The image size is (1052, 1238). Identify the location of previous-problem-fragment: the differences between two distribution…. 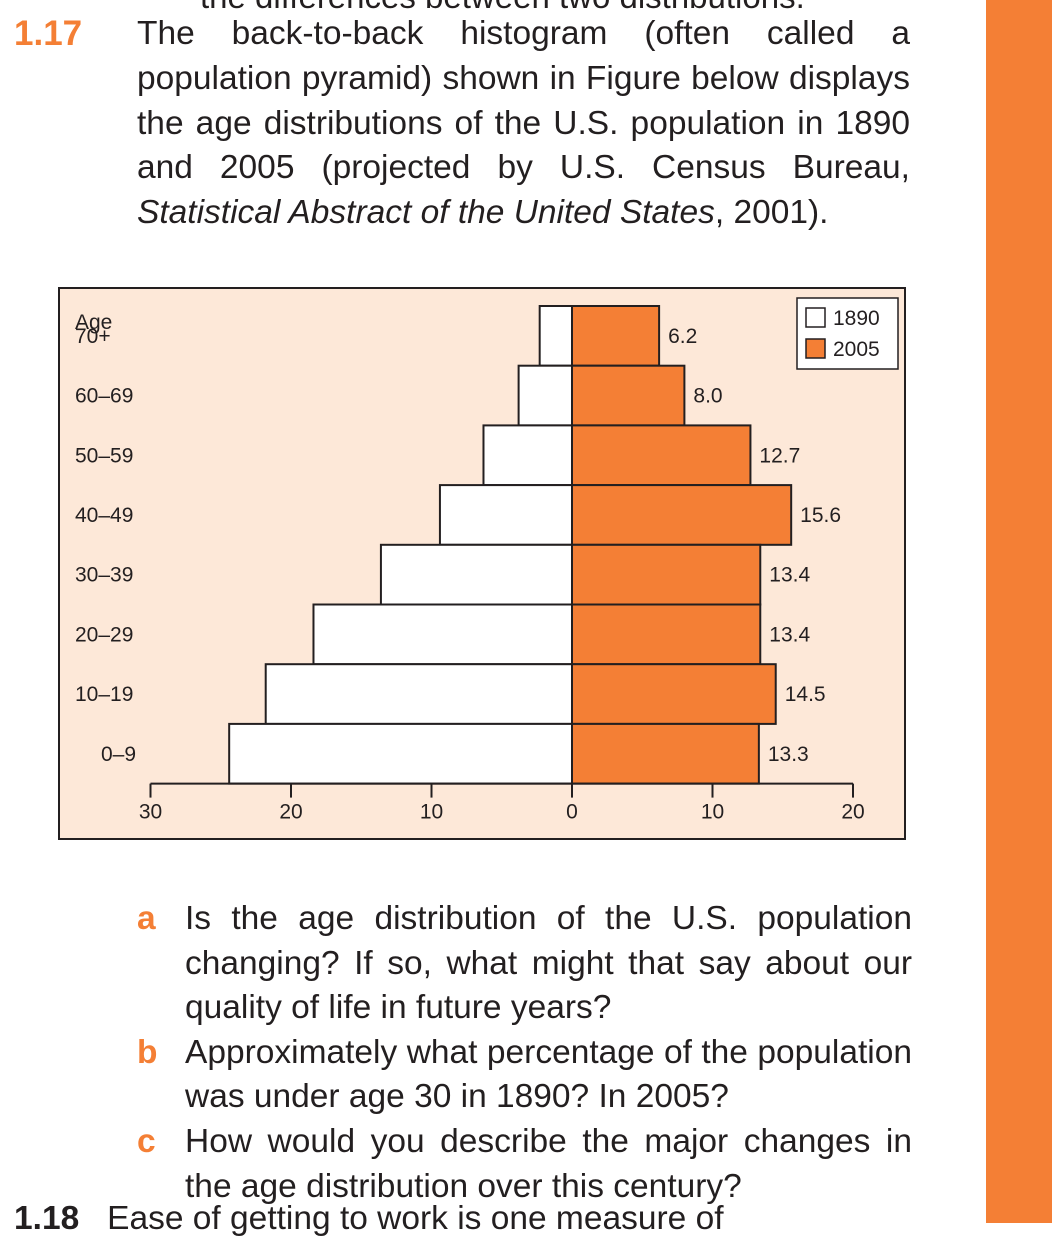
(502, 8).